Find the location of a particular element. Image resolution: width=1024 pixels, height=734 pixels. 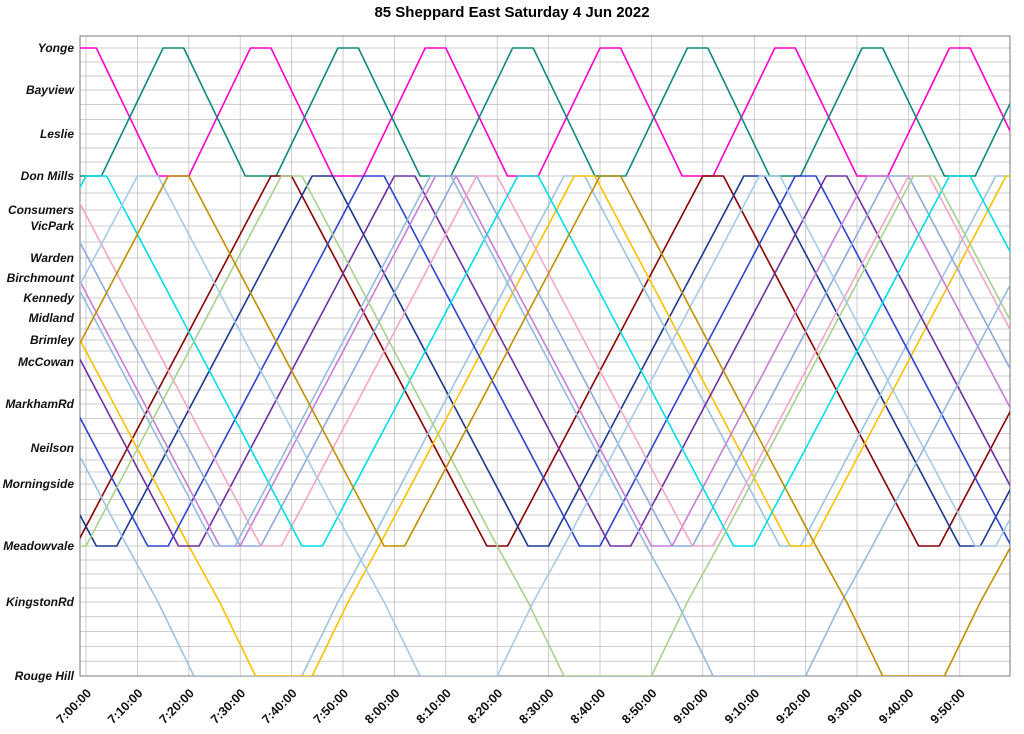

station-label: McCowan is located at coordinates (46, 362).